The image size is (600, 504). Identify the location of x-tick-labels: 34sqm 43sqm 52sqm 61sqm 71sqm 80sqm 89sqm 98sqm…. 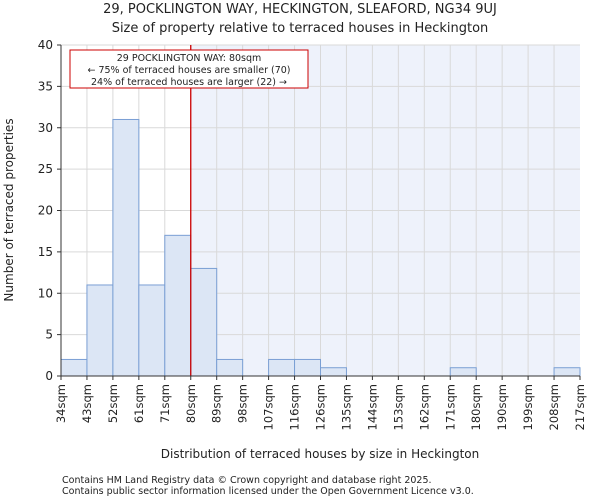
(320, 403).